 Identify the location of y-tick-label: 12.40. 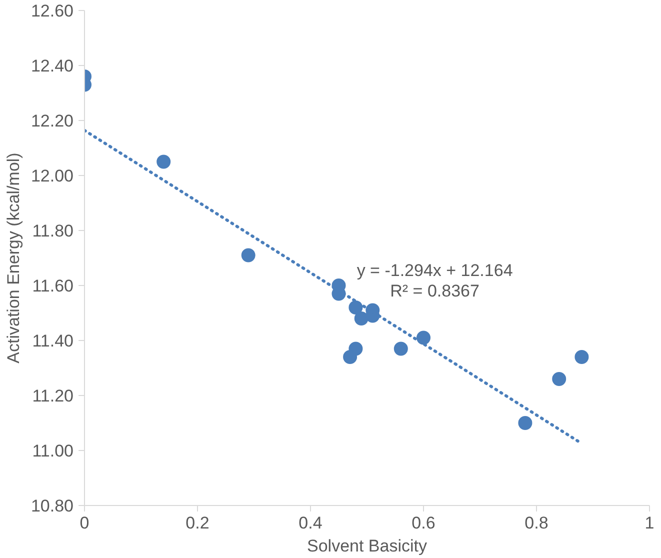
(52, 66).